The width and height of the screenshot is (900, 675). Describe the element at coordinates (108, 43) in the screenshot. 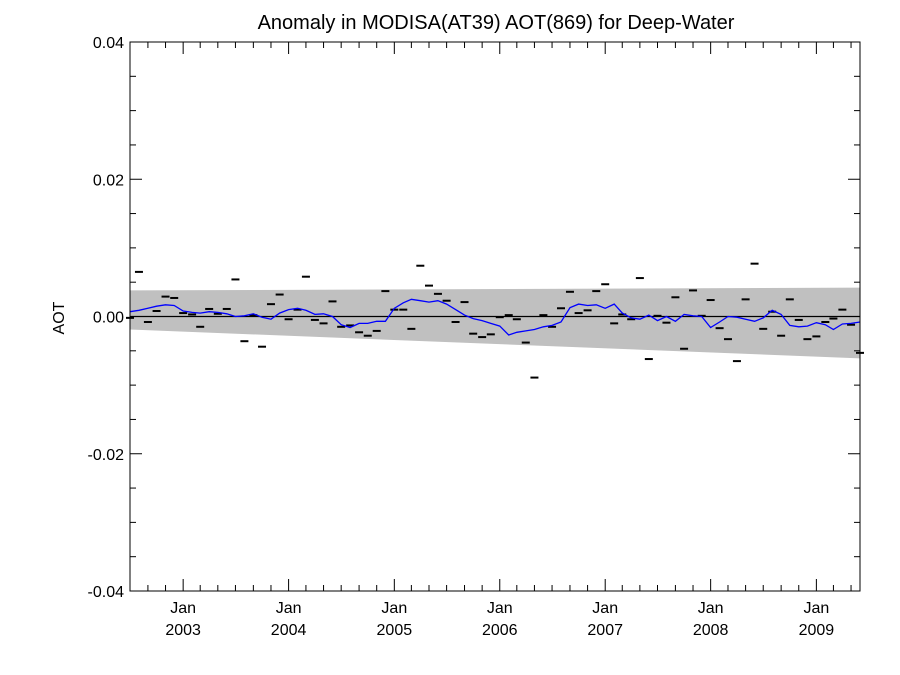

I see `y-tick-label: 0.04` at that location.